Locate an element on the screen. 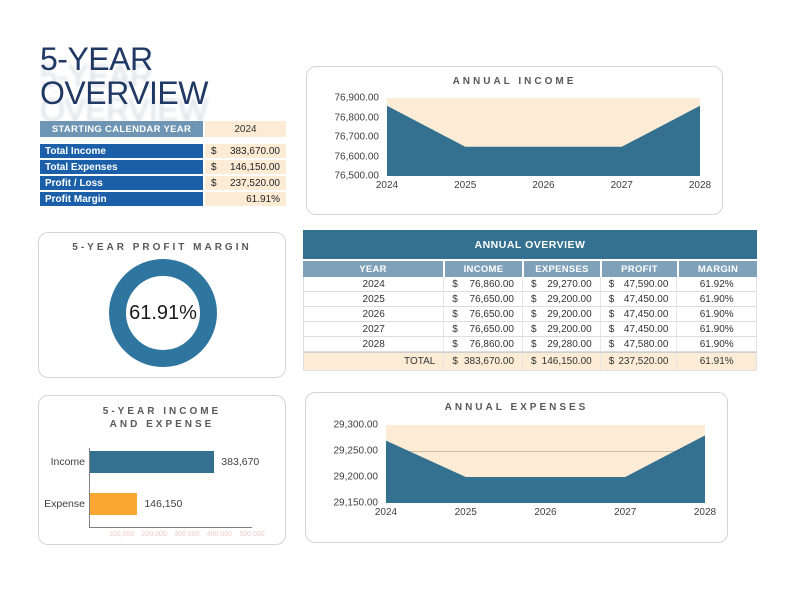 This screenshot has height=600, width=800. x-axis-tick-label: 2024 is located at coordinates (386, 512).